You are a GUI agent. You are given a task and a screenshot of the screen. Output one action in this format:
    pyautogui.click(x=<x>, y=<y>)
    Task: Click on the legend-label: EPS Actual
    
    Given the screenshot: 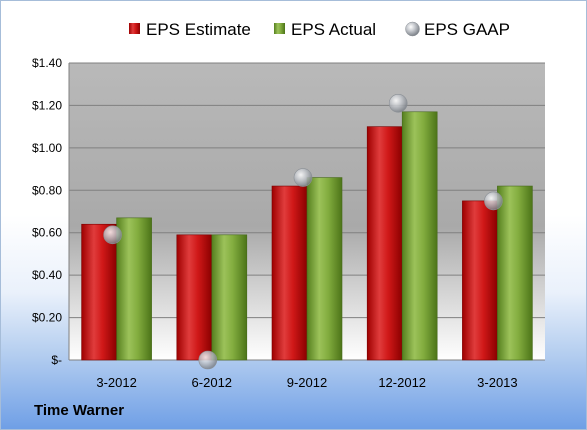 What is the action you would take?
    pyautogui.click(x=333, y=29)
    